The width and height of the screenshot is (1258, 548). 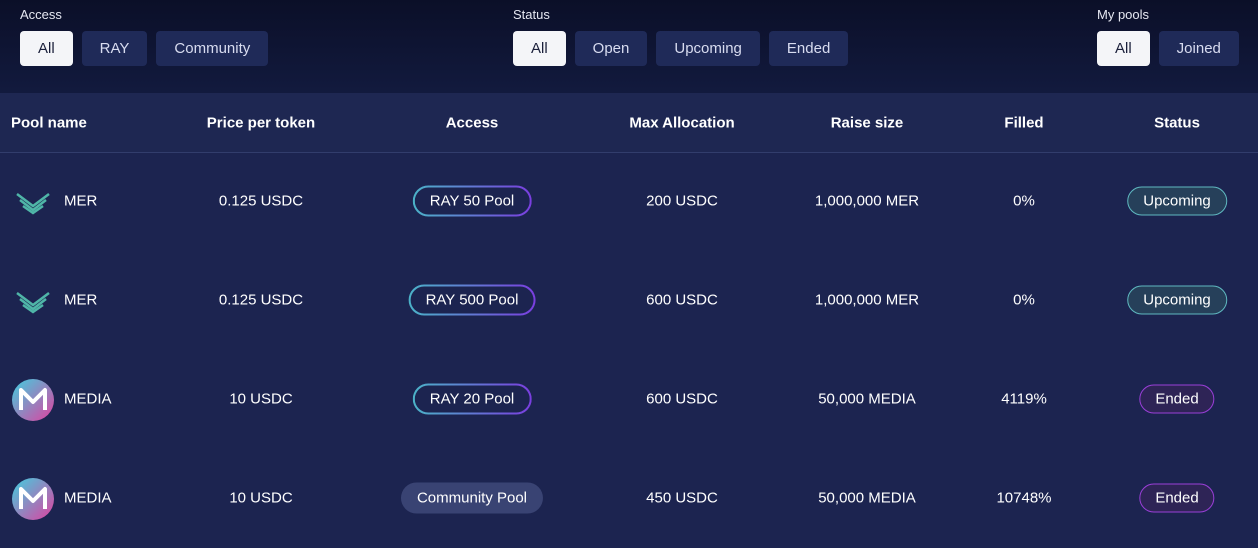 What do you see at coordinates (682, 123) in the screenshot?
I see `column-header: Max Allocation` at bounding box center [682, 123].